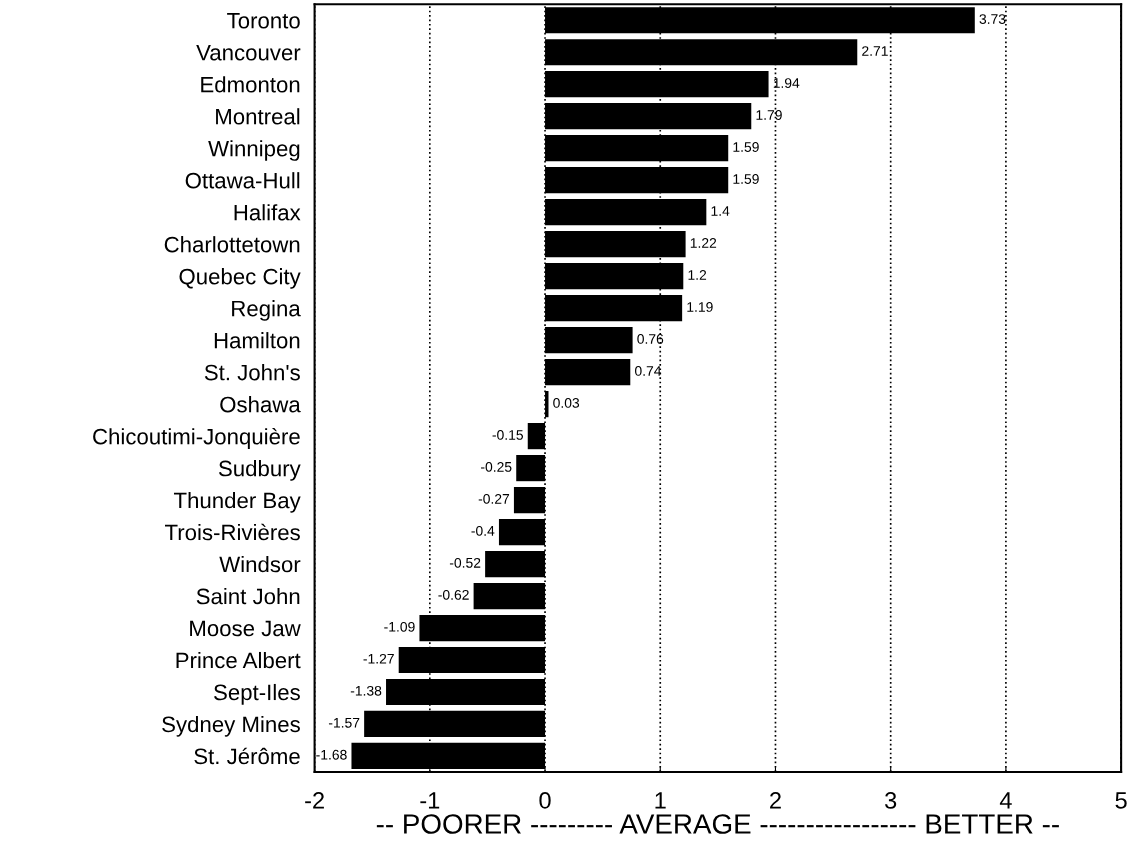 The image size is (1144, 853). Describe the element at coordinates (232, 532) in the screenshot. I see `y-tick-label: Trois-Rivières` at that location.